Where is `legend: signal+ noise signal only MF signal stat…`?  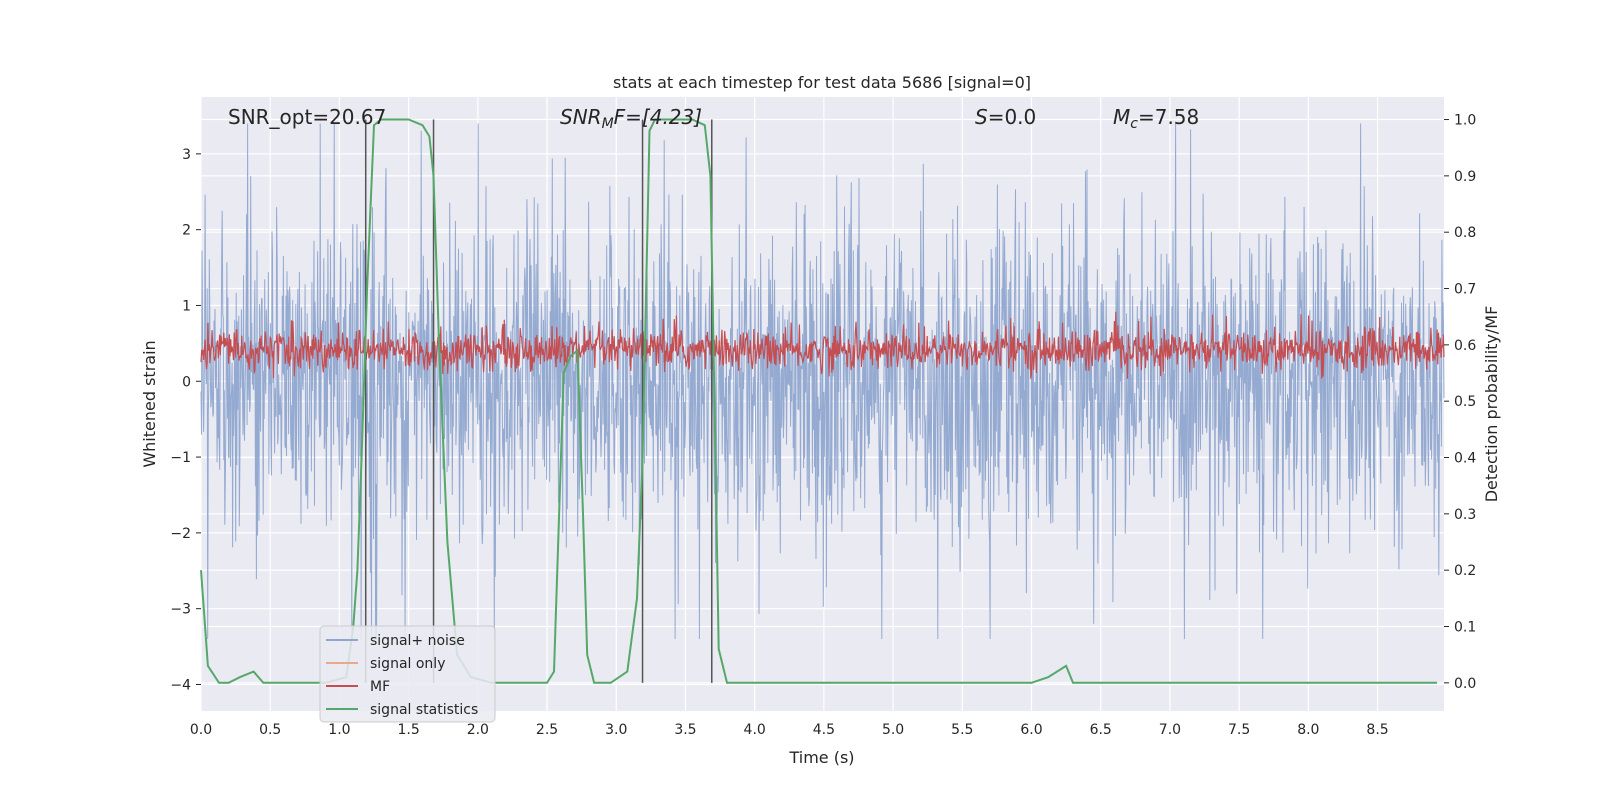 legend: signal+ noise signal only MF signal stat… is located at coordinates (407, 674).